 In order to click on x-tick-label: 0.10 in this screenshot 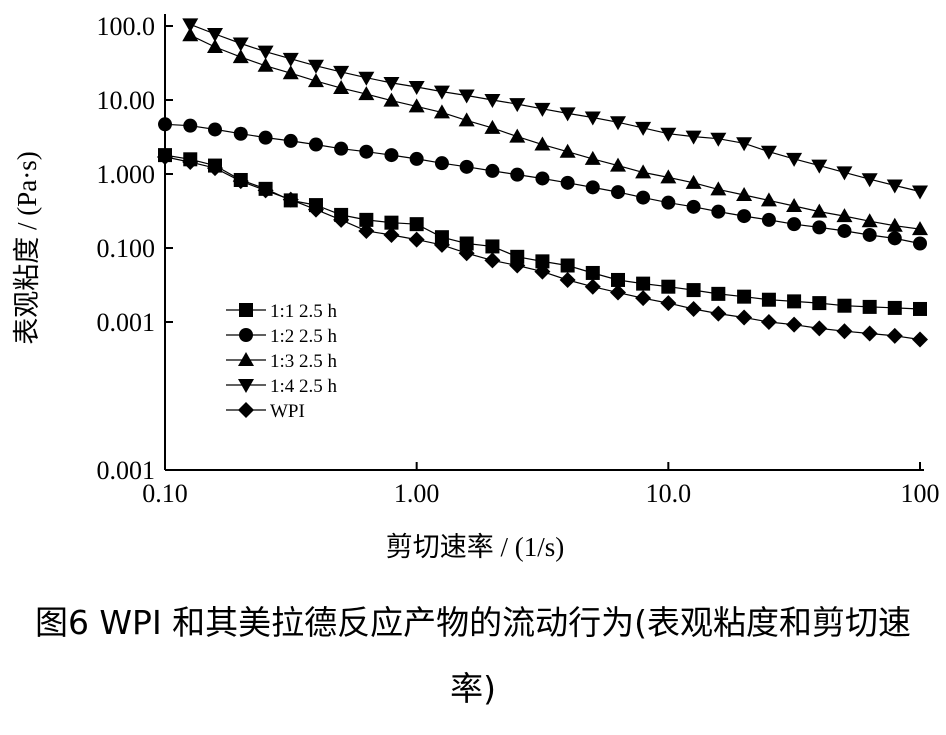, I will do `click(165, 493)`.